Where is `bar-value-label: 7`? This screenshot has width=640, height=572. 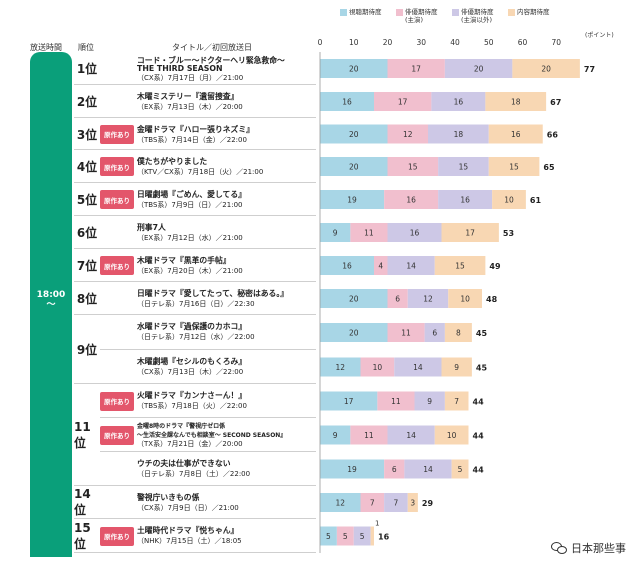 bar-value-label: 7 is located at coordinates (372, 503).